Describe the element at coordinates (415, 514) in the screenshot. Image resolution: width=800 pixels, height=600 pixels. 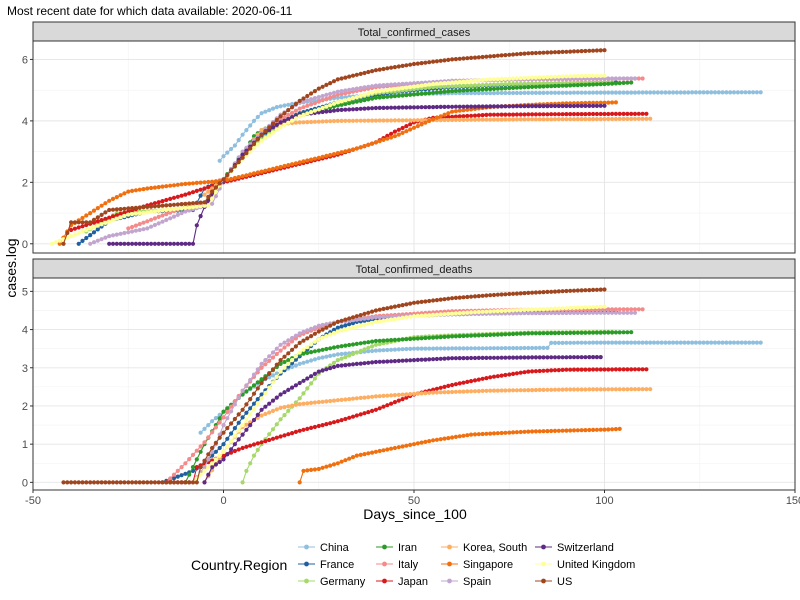
I see `x-axis-label: Days_since_100` at that location.